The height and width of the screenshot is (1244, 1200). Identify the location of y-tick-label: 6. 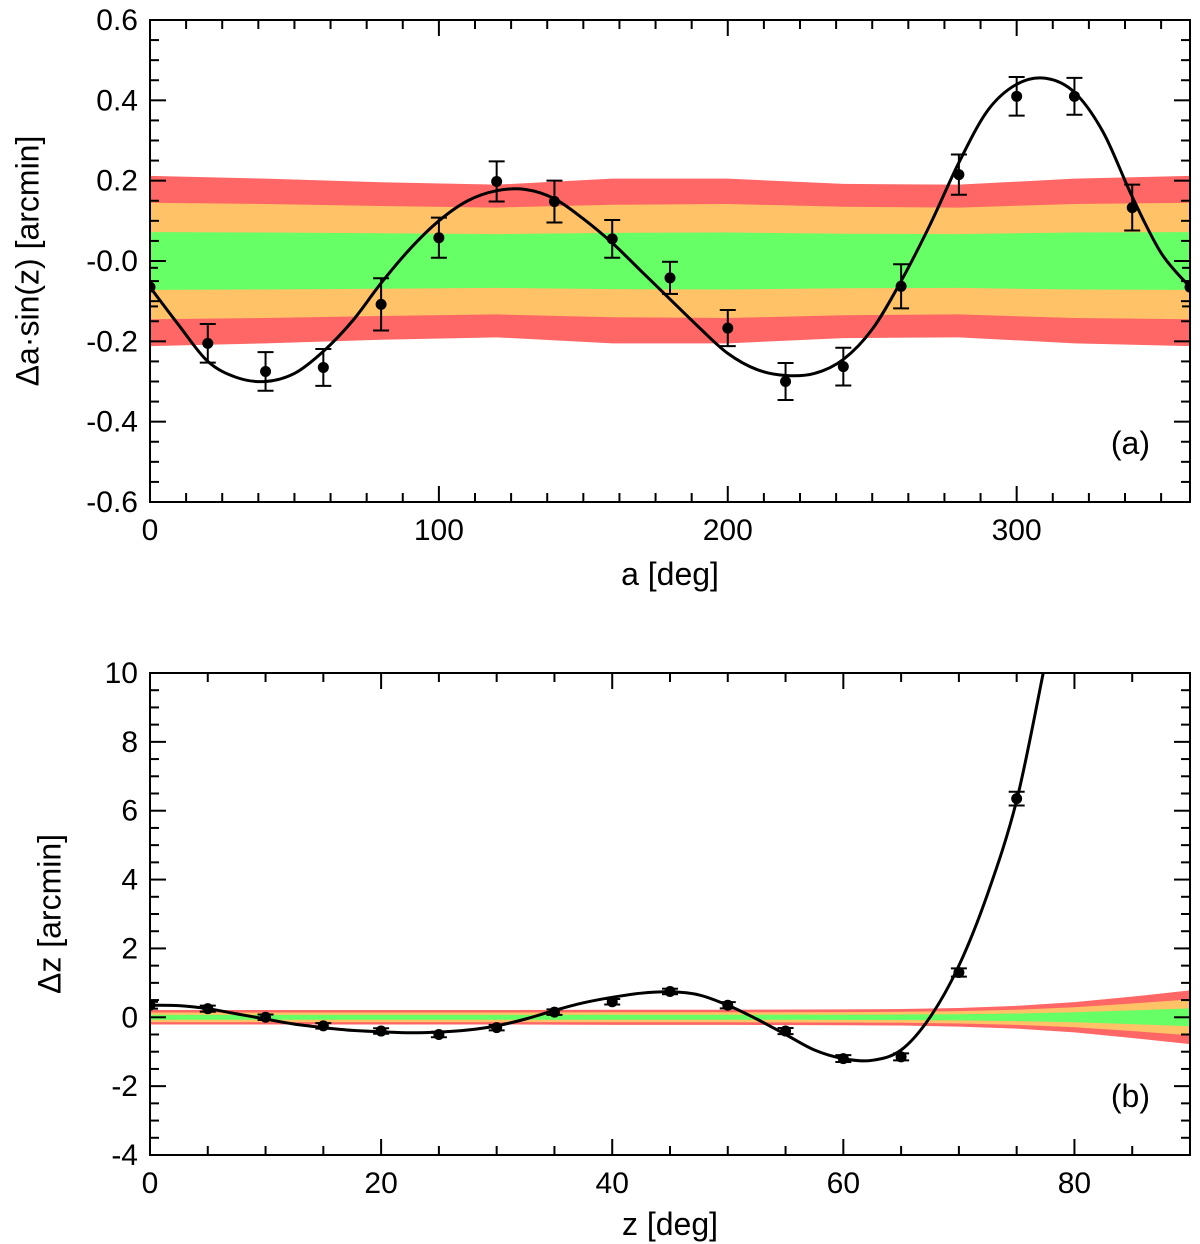
(129, 811).